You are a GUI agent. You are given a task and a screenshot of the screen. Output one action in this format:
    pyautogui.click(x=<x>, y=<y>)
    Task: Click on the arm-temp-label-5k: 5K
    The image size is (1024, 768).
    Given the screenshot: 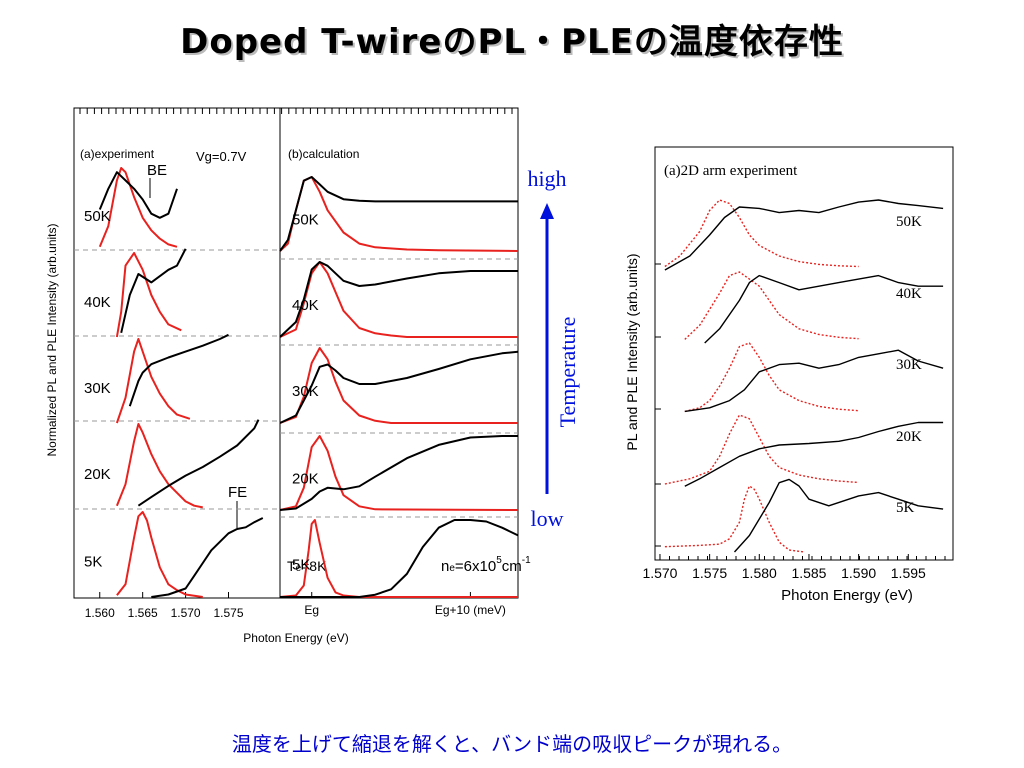 What is the action you would take?
    pyautogui.click(x=905, y=508)
    